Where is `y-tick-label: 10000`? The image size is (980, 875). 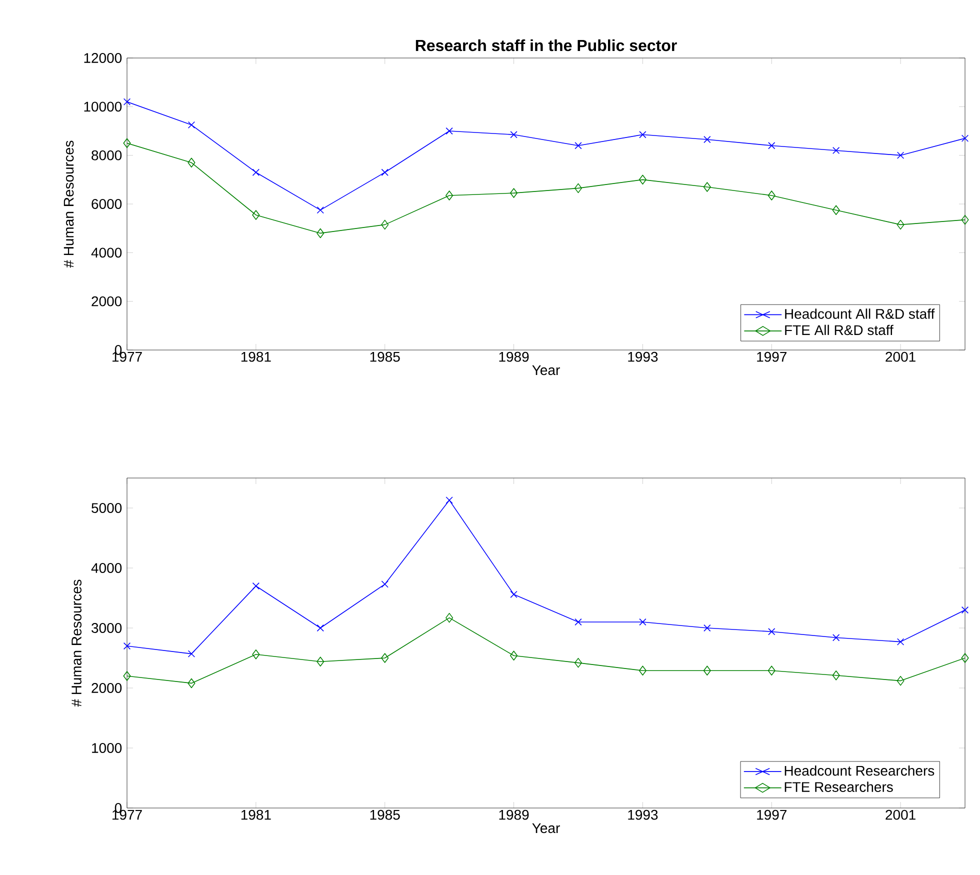
y-tick-label: 10000 is located at coordinates (103, 107).